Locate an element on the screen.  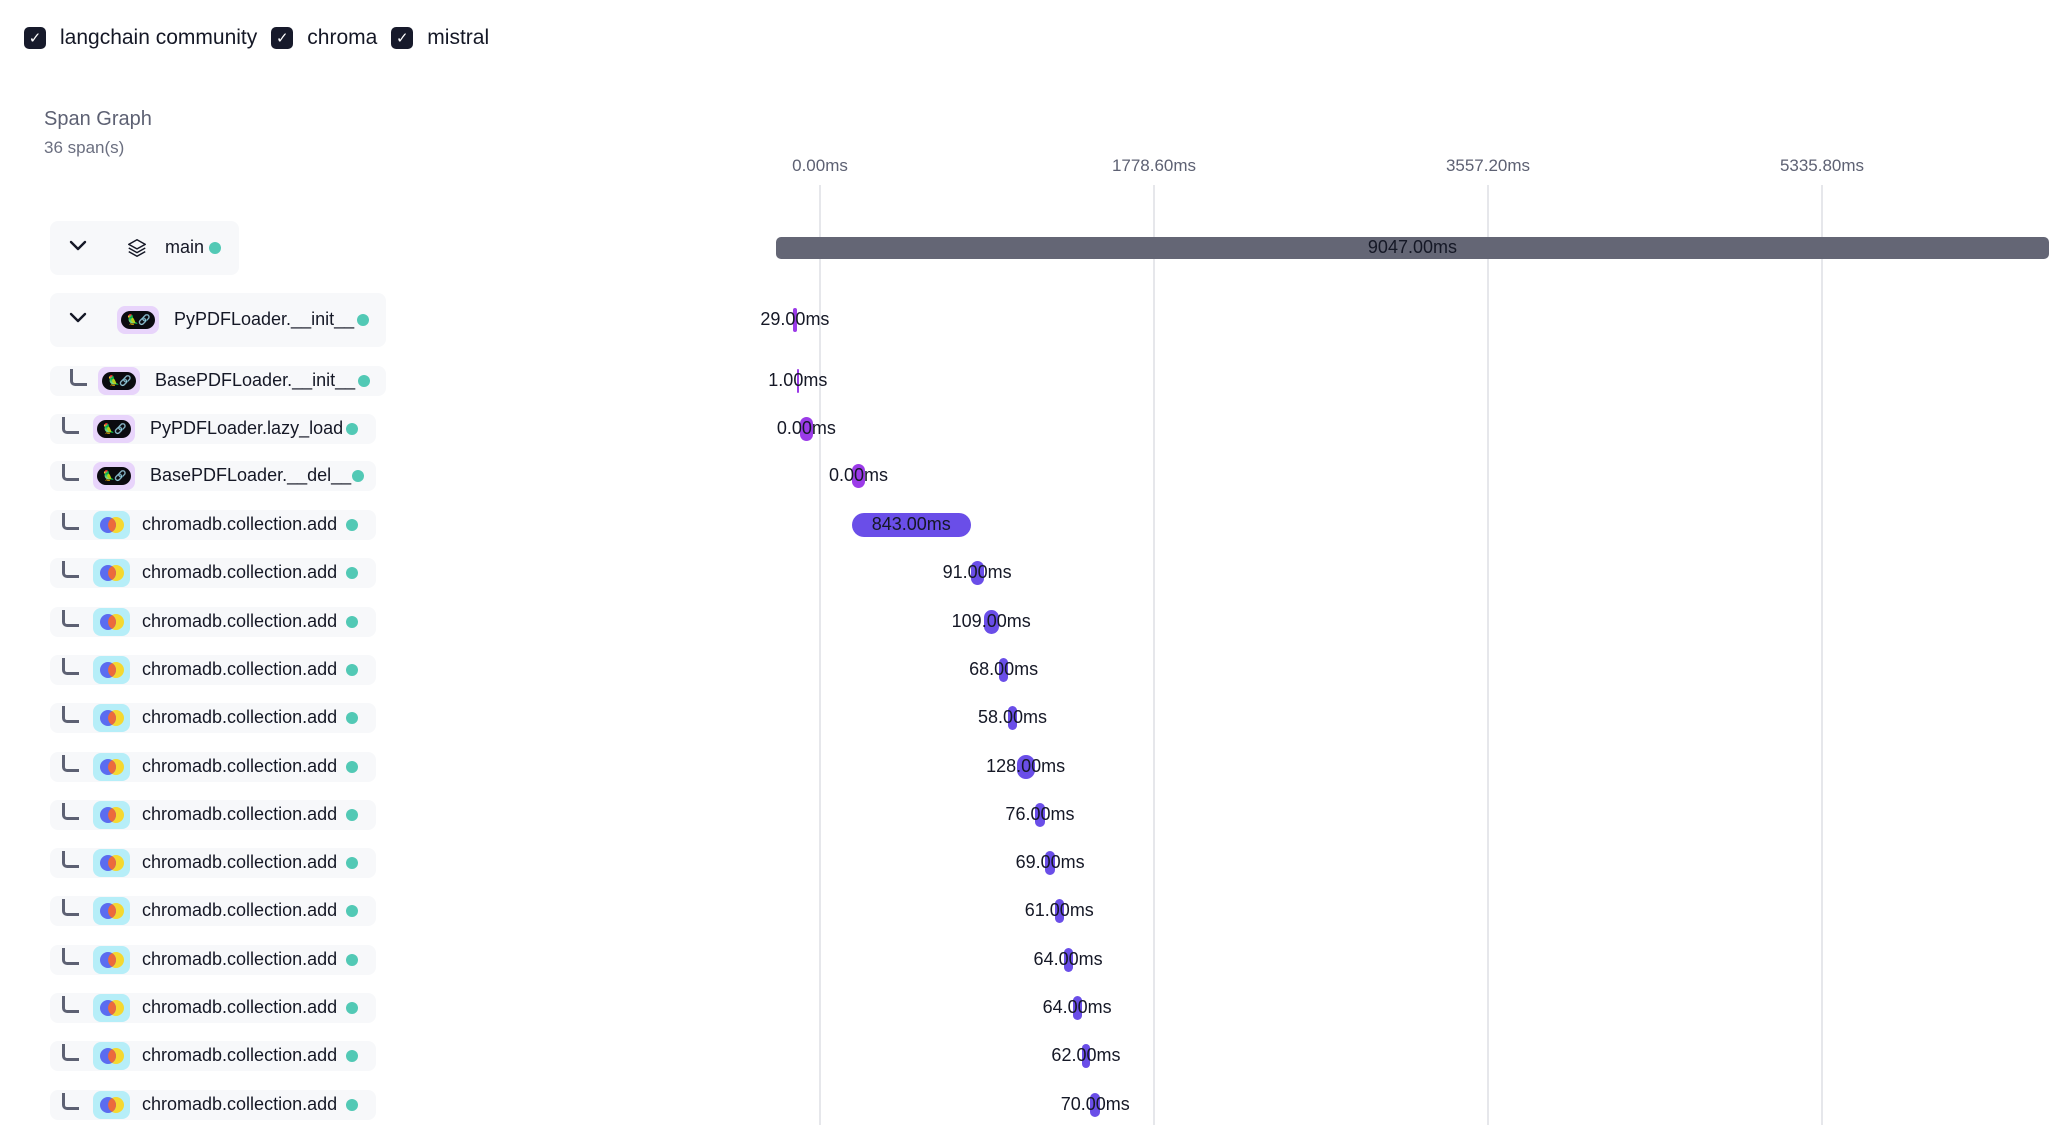
span-row-main: main is located at coordinates (144, 248).